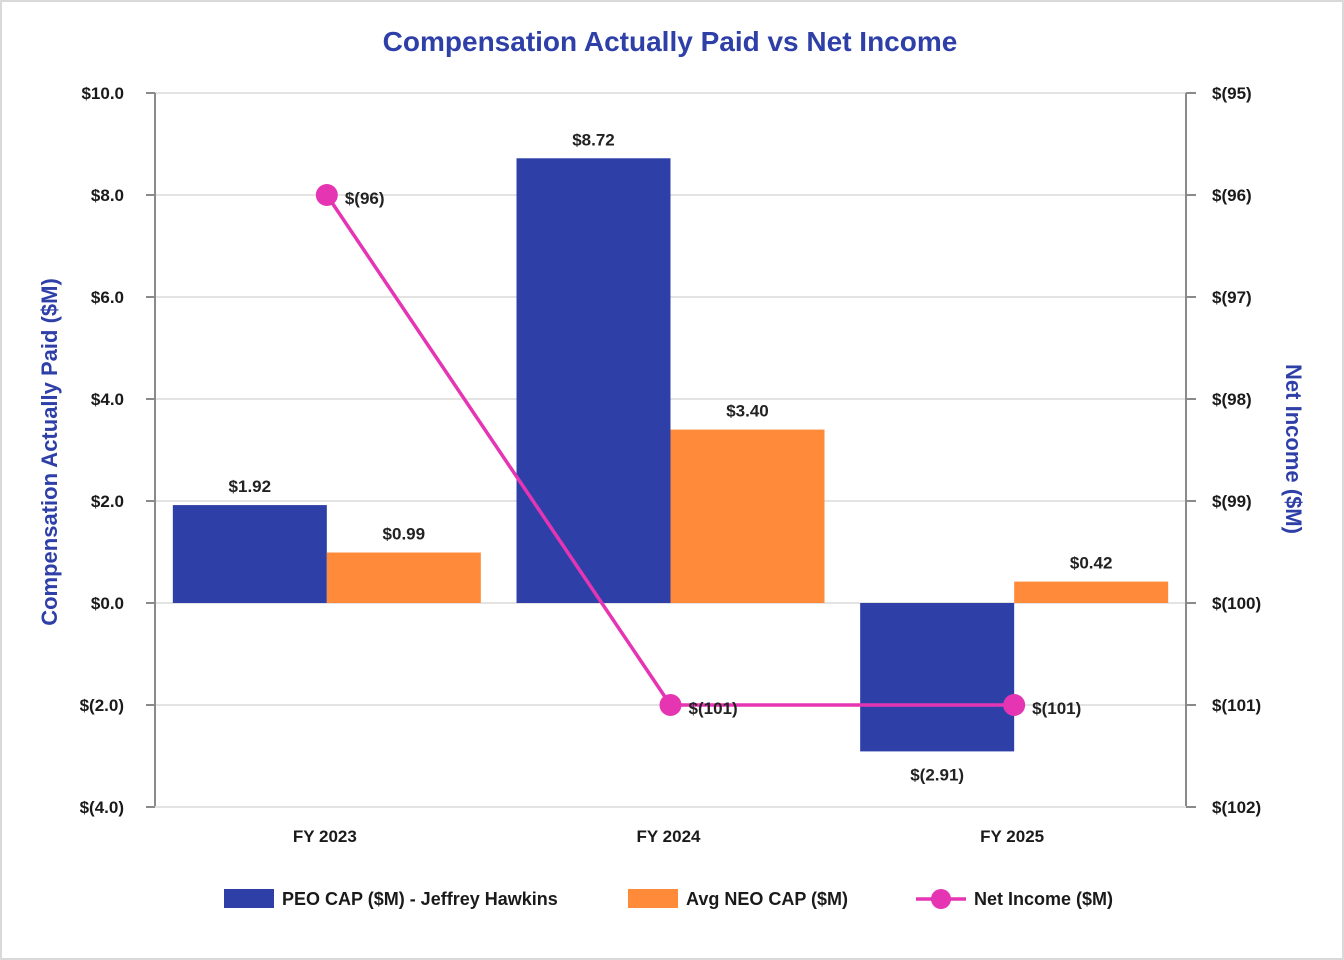  I want to click on y-tick-label: $2.0, so click(107, 501).